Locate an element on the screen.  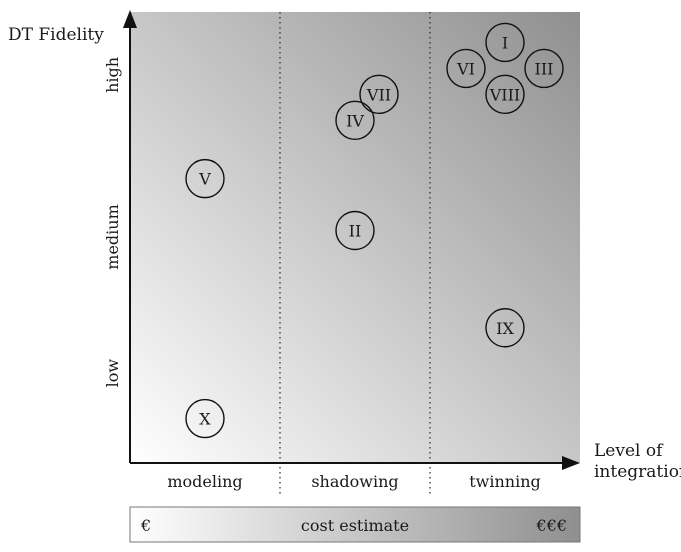
point-IX: IX is located at coordinates (505, 328).